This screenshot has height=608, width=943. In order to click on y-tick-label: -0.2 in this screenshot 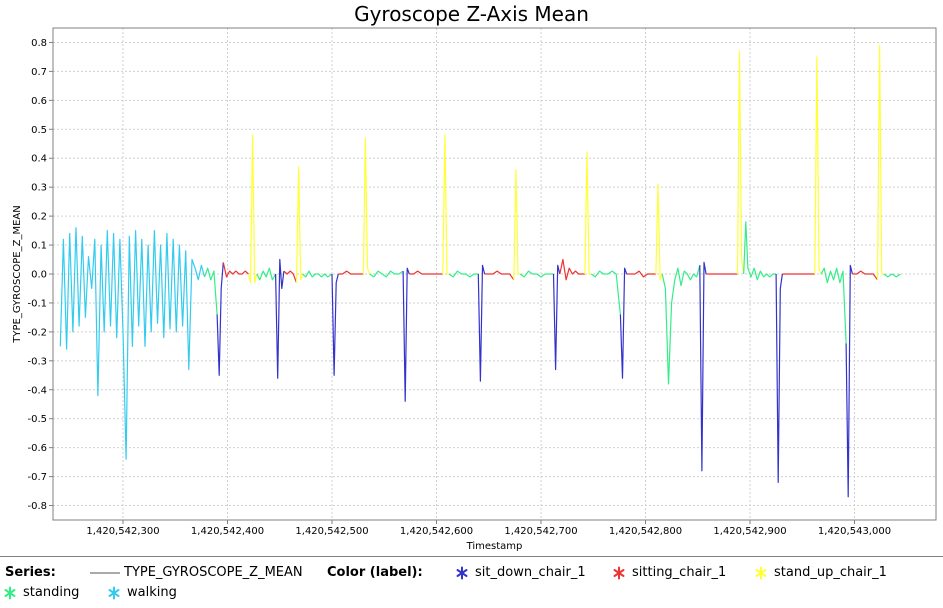, I will do `click(37, 332)`.